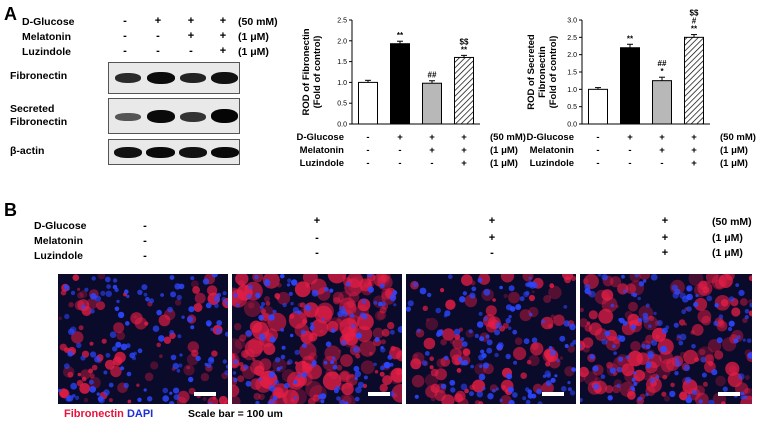 This screenshot has width=784, height=427. Describe the element at coordinates (322, 163) in the screenshot. I see `condition-label: Luzindole` at that location.